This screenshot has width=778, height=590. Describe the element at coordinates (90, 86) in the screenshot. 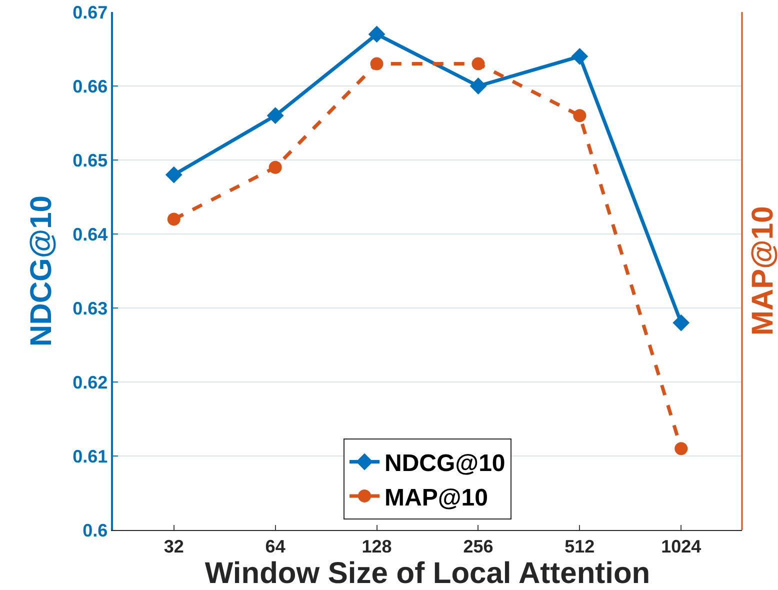

I see `y-tick-label: 0.66` at that location.